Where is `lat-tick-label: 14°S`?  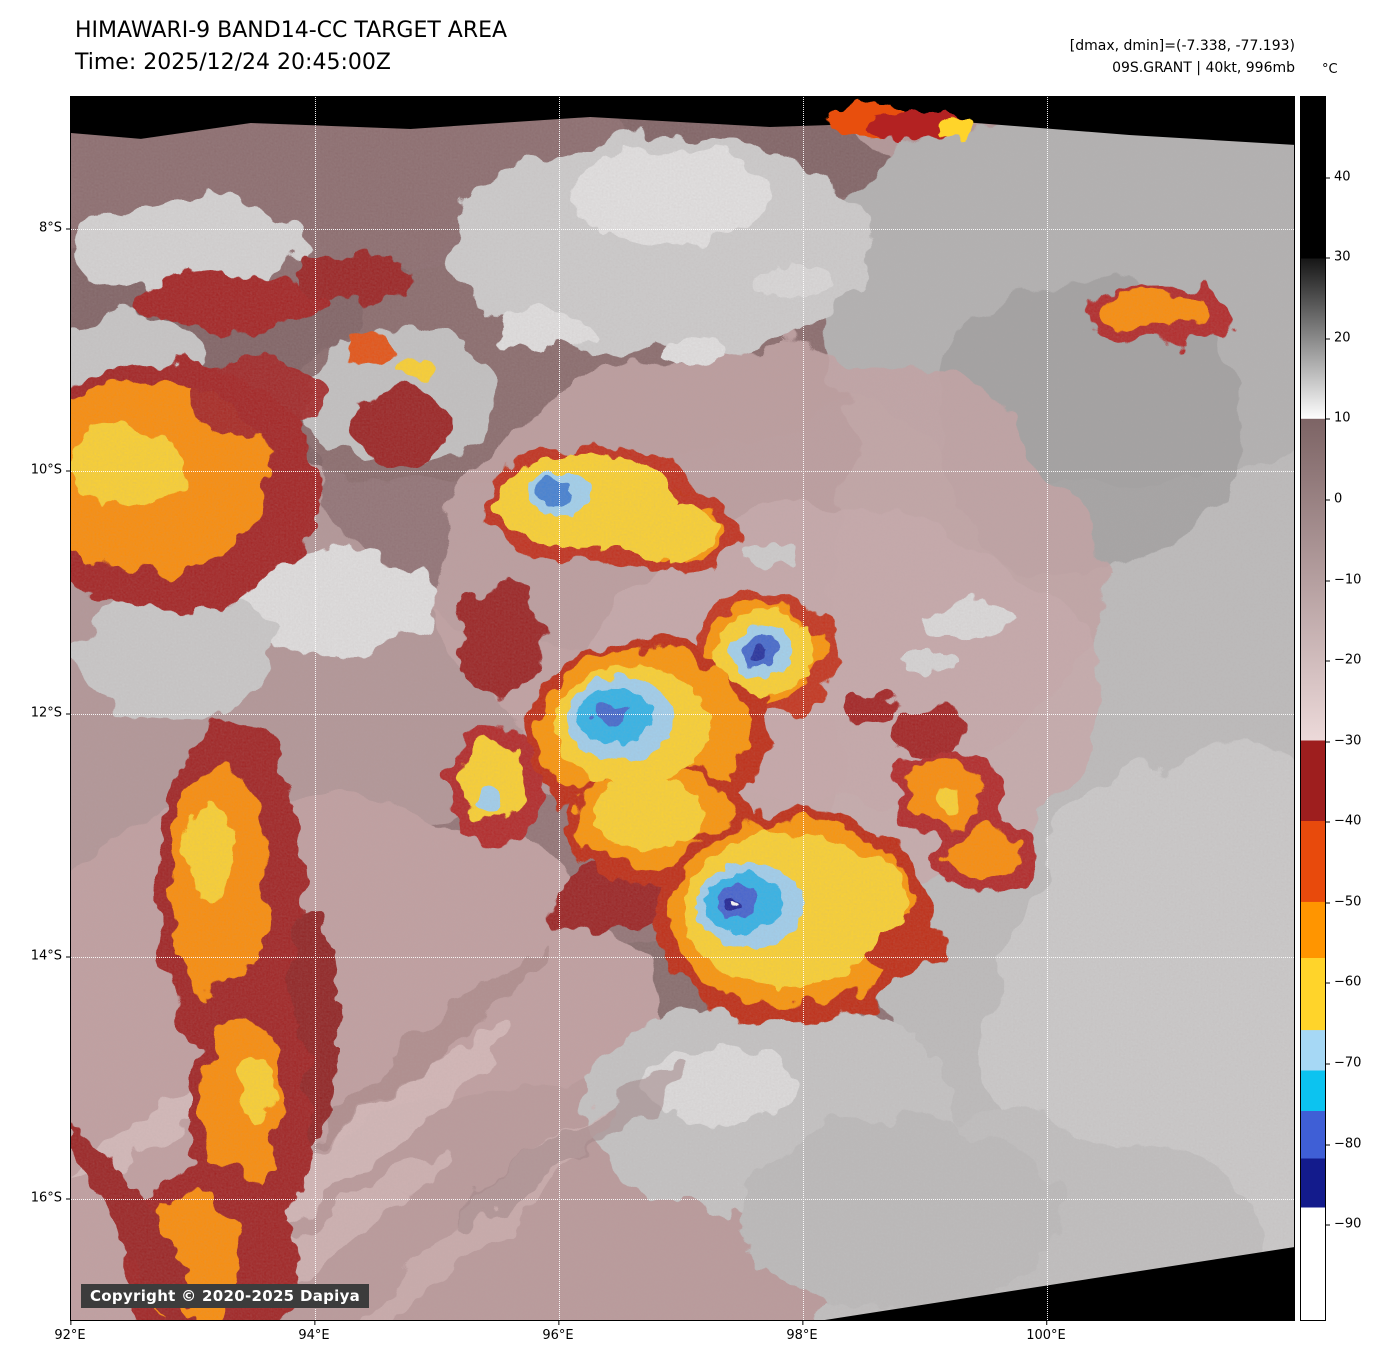 lat-tick-label: 14°S is located at coordinates (35, 956).